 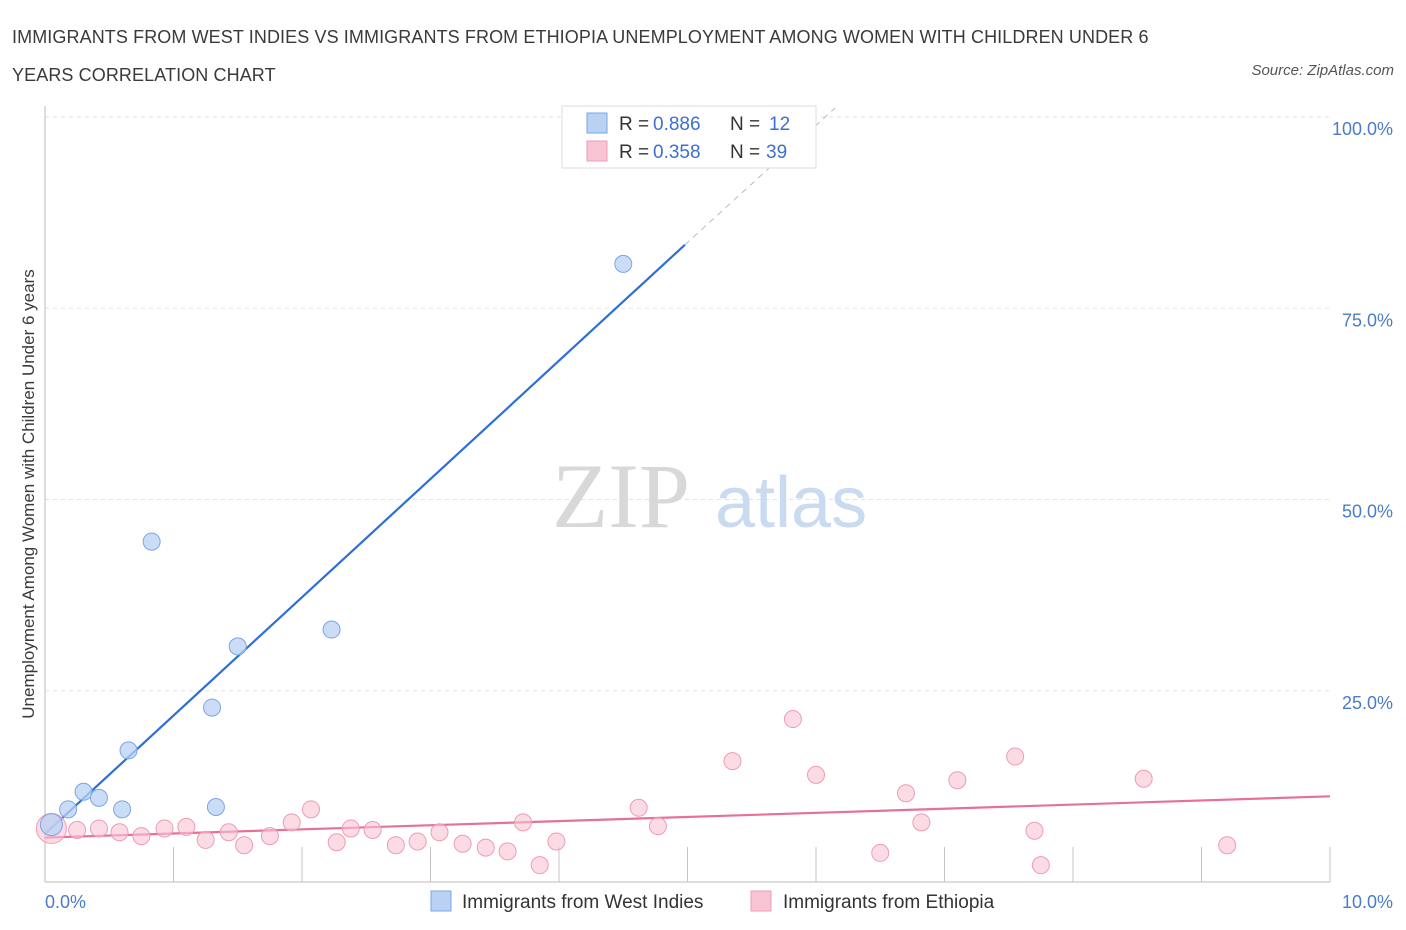 I want to click on watermark-atlas: atlas, so click(x=791, y=503).